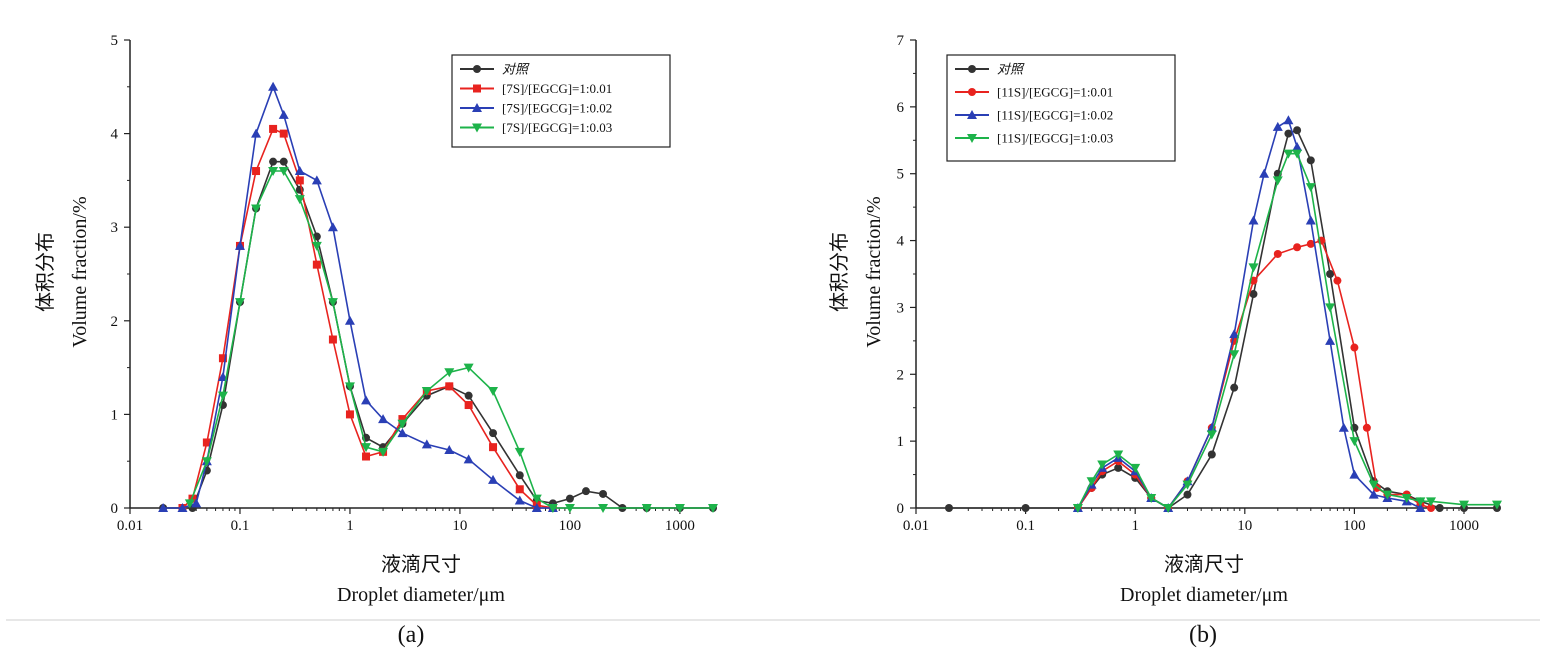  What do you see at coordinates (1204, 564) in the screenshot?
I see `x-axis-title-cn: 液滴尺寸` at bounding box center [1204, 564].